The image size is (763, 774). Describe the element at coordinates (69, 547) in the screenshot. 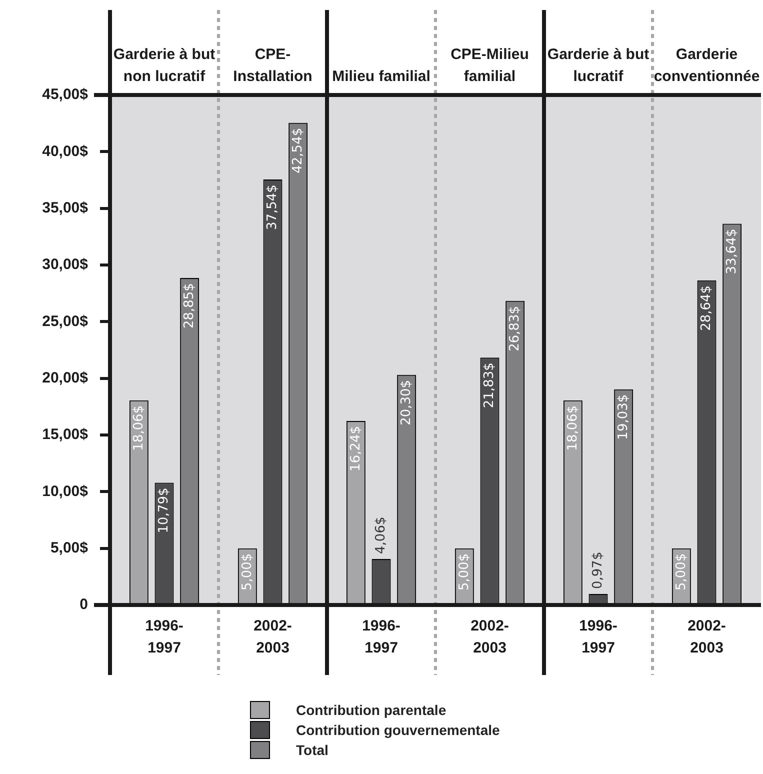

I see `y-tick-label: 5,00$` at that location.